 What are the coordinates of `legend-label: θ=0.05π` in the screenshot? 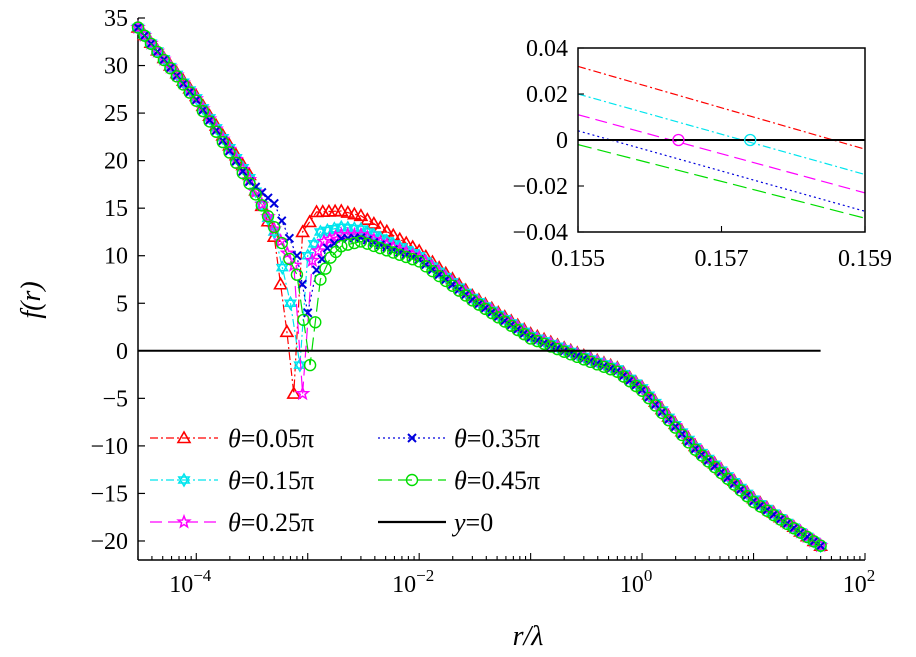 It's located at (271, 438).